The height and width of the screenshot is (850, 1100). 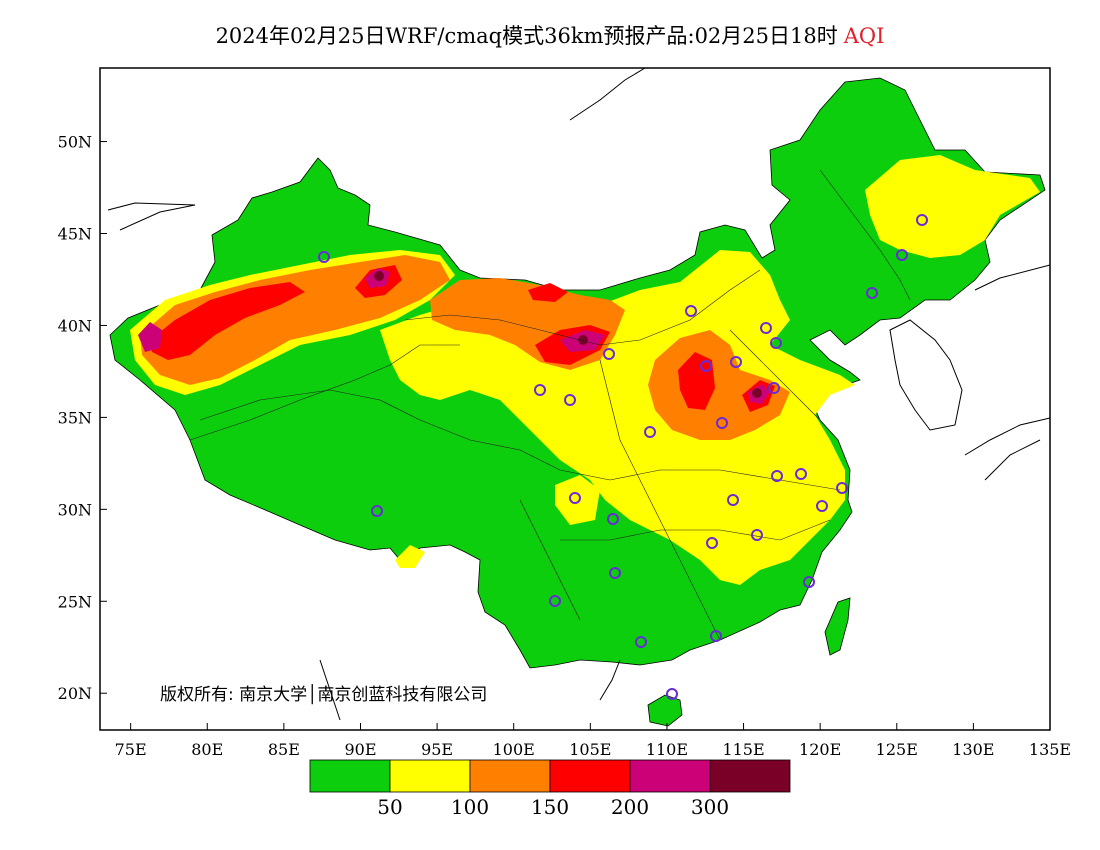 What do you see at coordinates (389, 807) in the screenshot?
I see `legend-label: 50` at bounding box center [389, 807].